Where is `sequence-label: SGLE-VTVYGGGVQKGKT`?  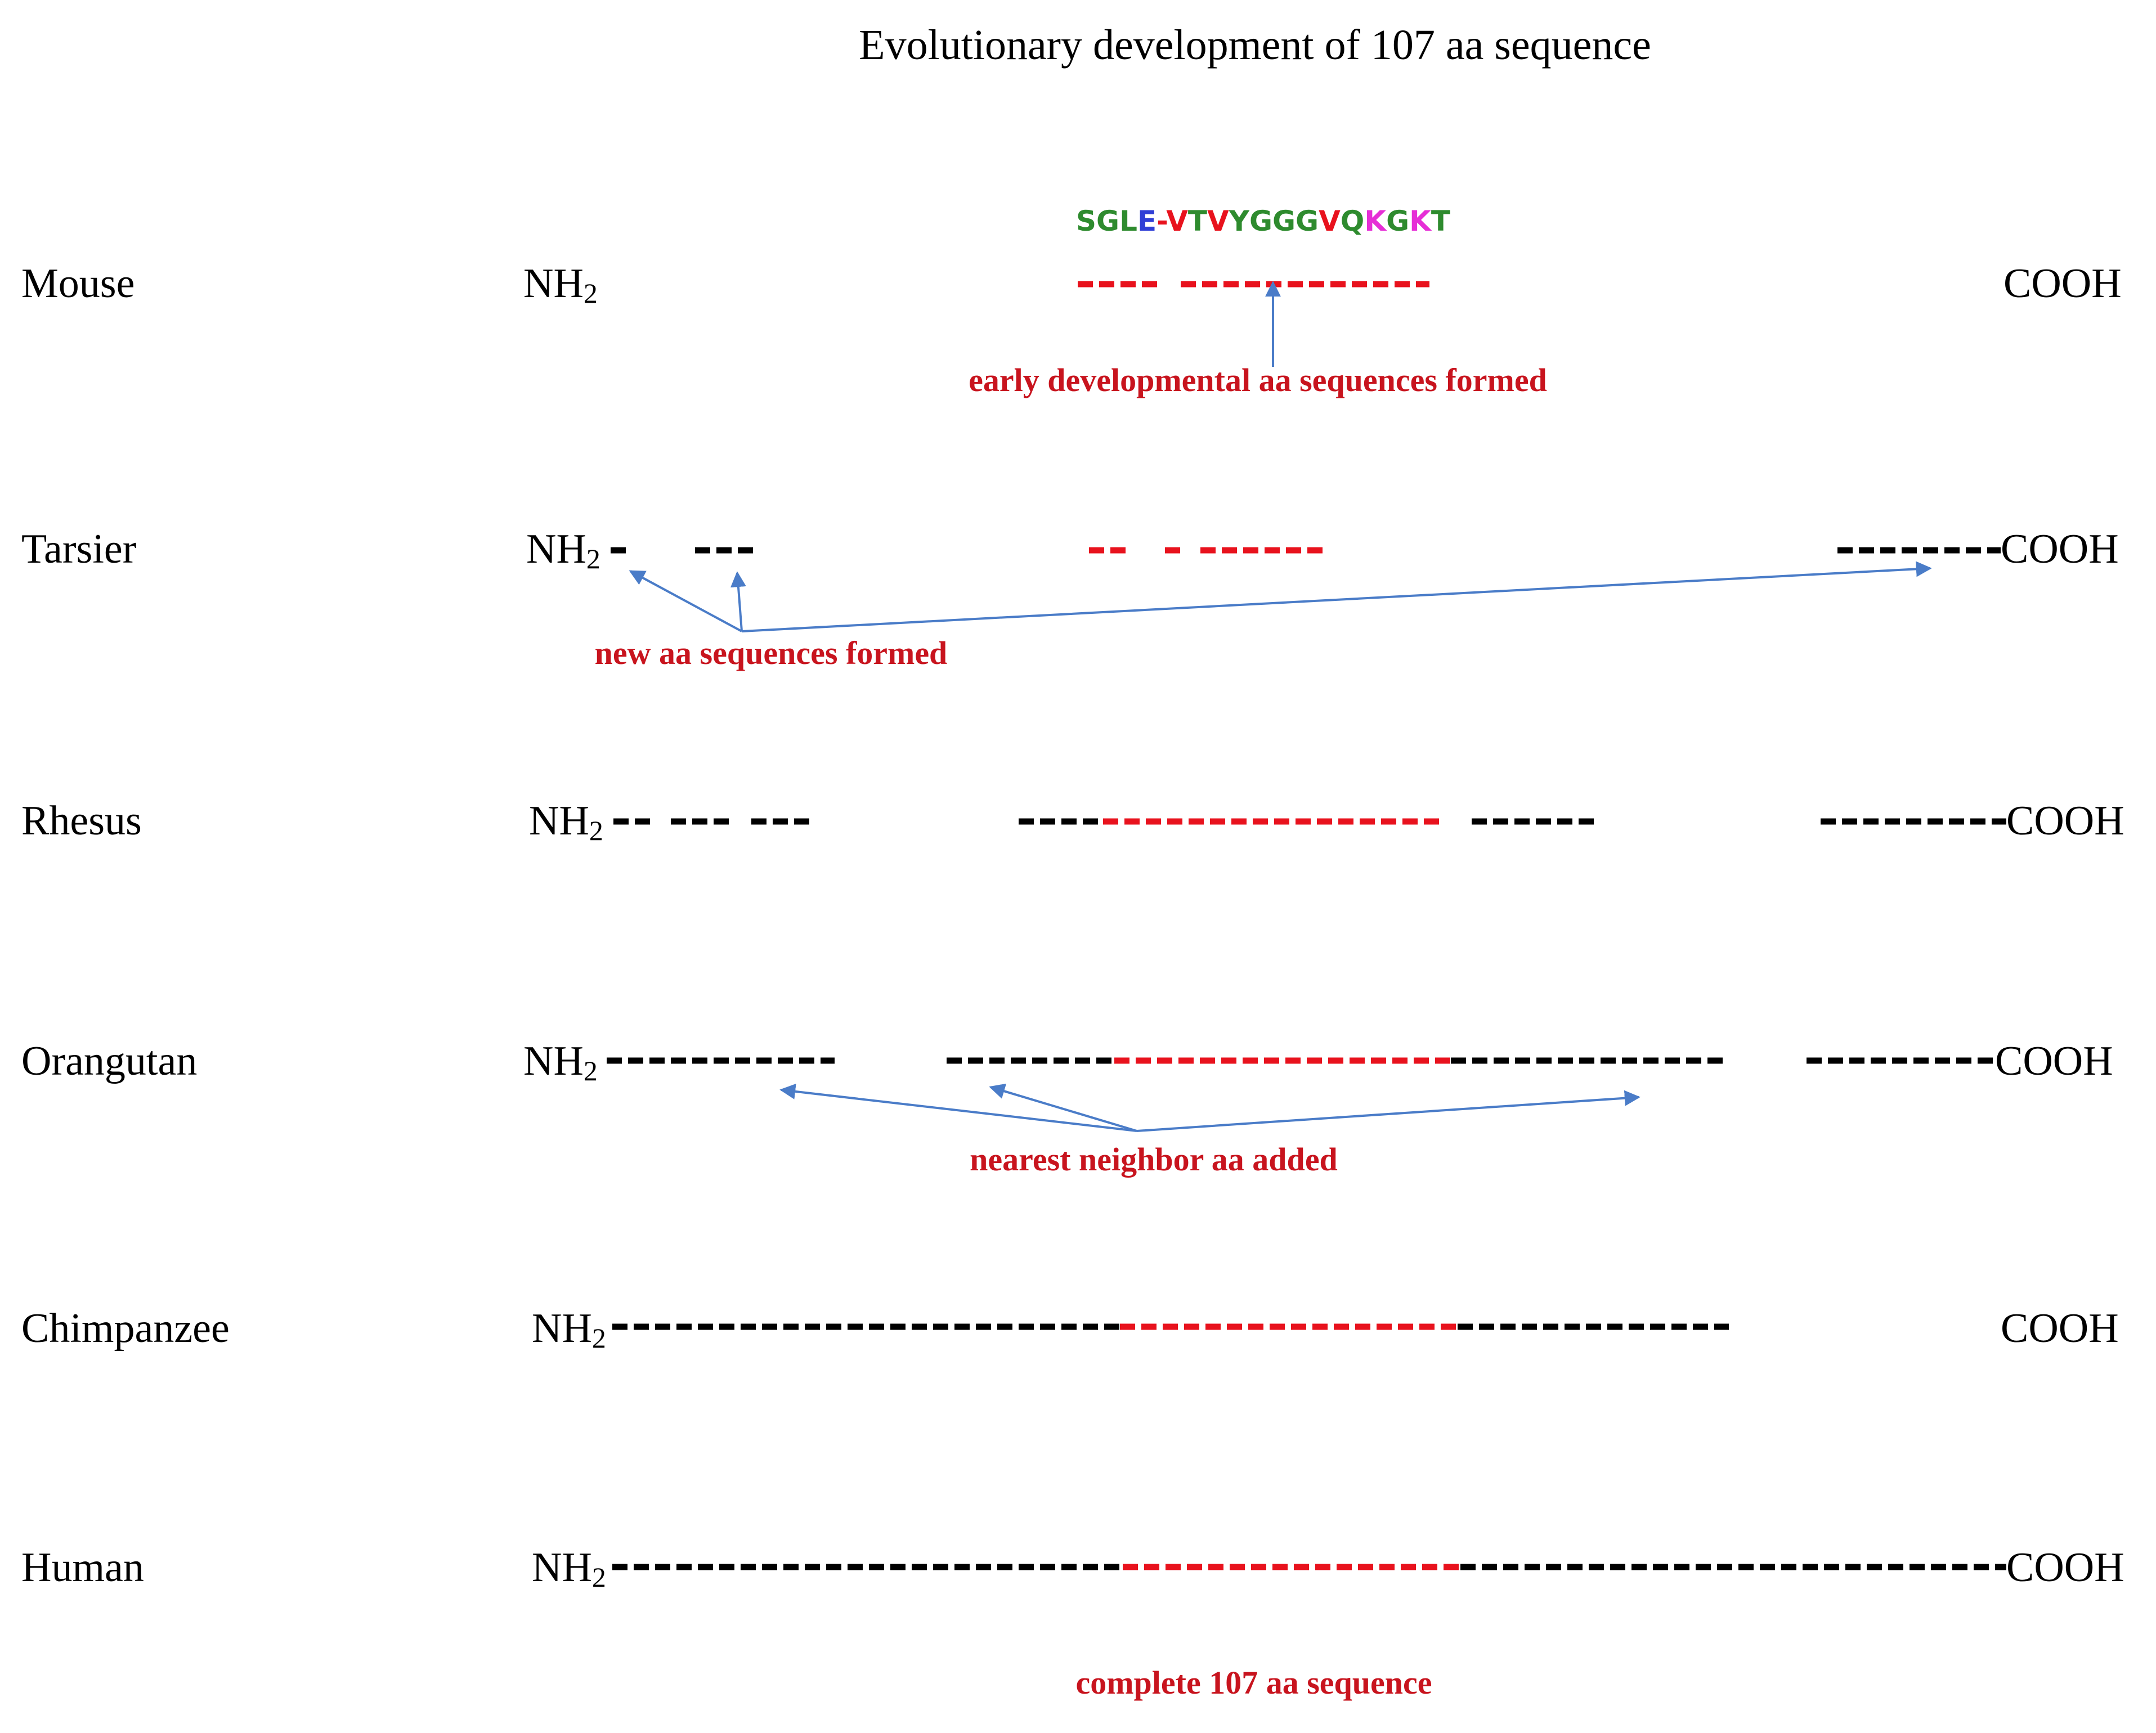 sequence-label: SGLE-VTVYGGGVQKGKT is located at coordinates (1263, 221).